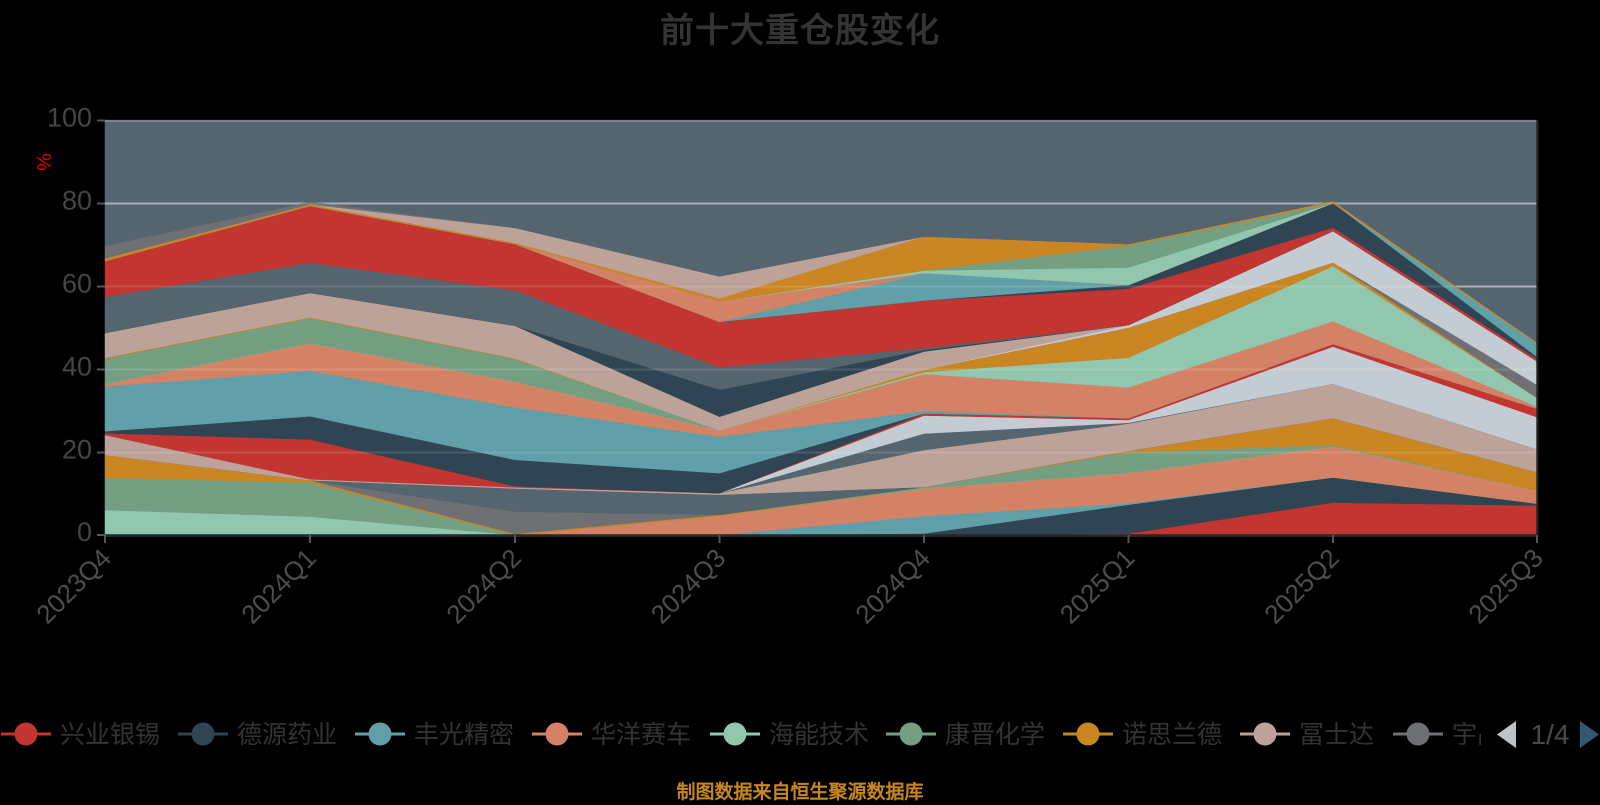 The image size is (1600, 805). I want to click on svg-text: 华洋赛车, so click(641, 735).